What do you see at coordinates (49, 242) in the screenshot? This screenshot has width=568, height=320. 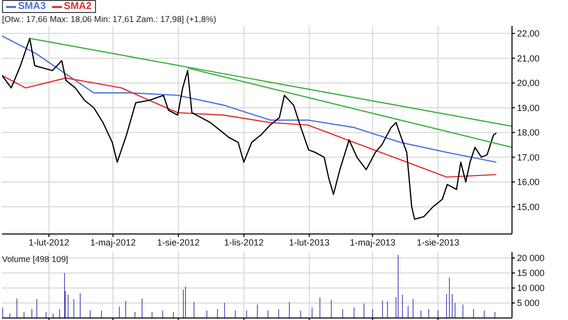 I see `x-tick-label: 1-lut-2012` at bounding box center [49, 242].